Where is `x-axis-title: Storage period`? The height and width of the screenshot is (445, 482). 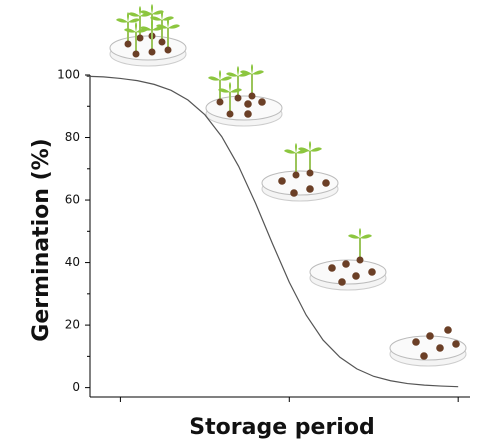 x-axis-title: Storage period is located at coordinates (281, 427).